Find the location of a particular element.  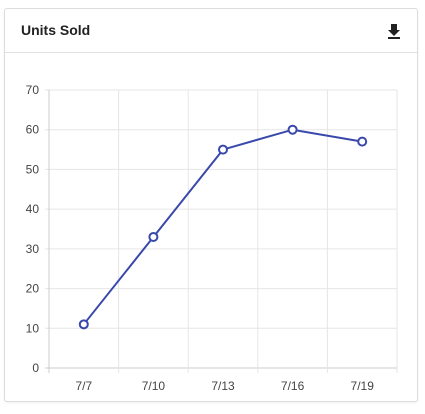

x-tick-label: 7/19 is located at coordinates (363, 386).